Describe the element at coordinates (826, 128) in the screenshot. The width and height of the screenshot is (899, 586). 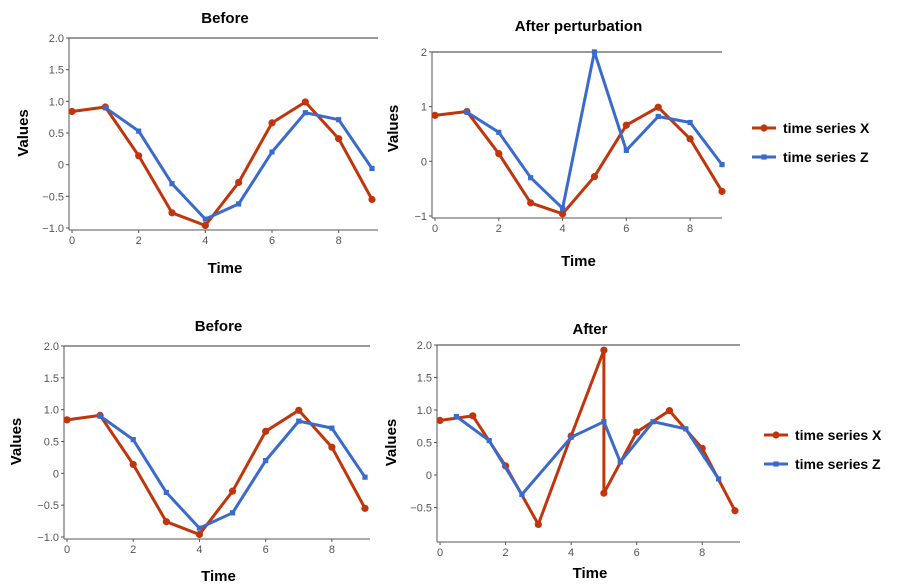
I see `legend-label-series_x: time series X` at that location.